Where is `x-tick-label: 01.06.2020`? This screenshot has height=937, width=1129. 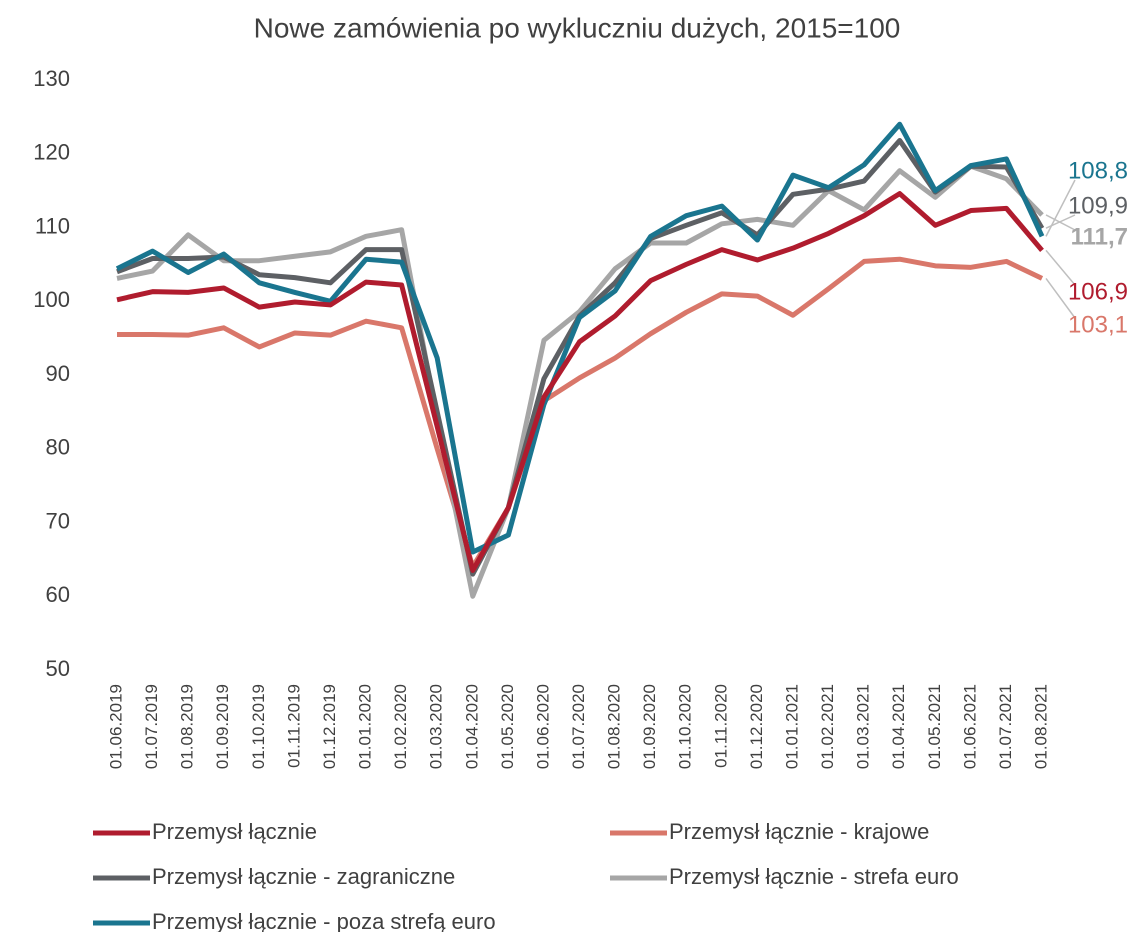 x-tick-label: 01.06.2020 is located at coordinates (542, 726).